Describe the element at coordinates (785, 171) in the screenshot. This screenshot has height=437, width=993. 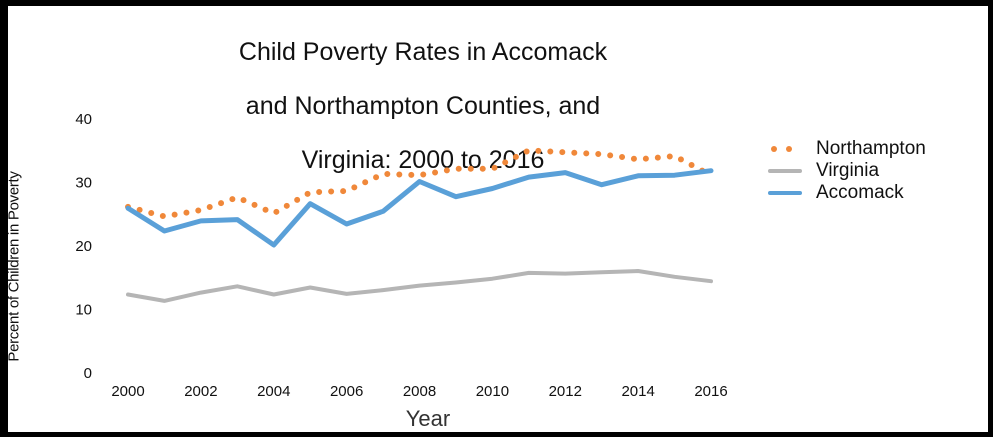
I see `legend-swatch-virginia` at that location.